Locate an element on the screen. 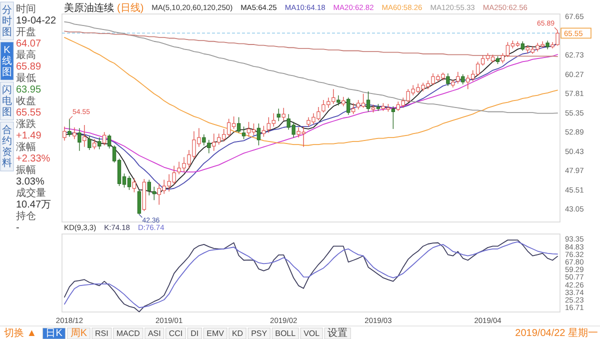 Image resolution: width=600 pixels, height=339 pixels. tab-button: K线图 is located at coordinates (7, 61).